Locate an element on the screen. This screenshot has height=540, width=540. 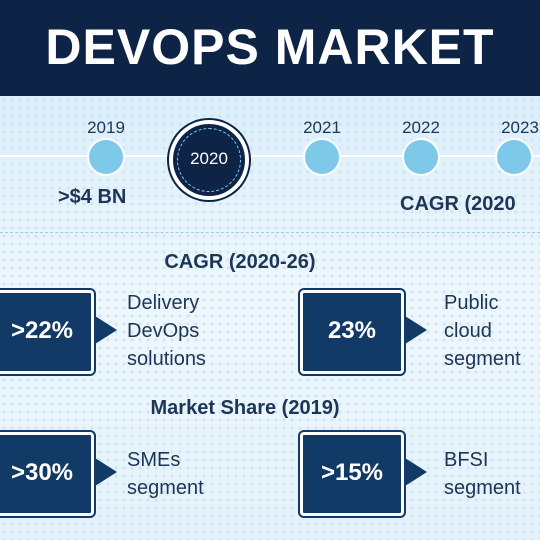
stat-desc-smes: SMEs segment is located at coordinates (165, 474).